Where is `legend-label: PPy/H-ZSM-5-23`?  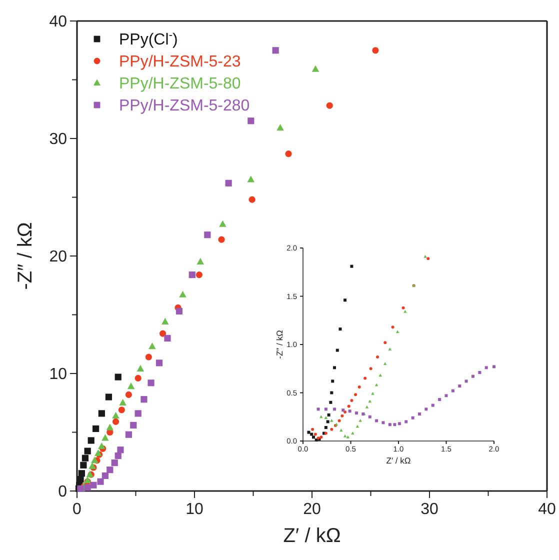 legend-label: PPy/H-ZSM-5-23 is located at coordinates (180, 62).